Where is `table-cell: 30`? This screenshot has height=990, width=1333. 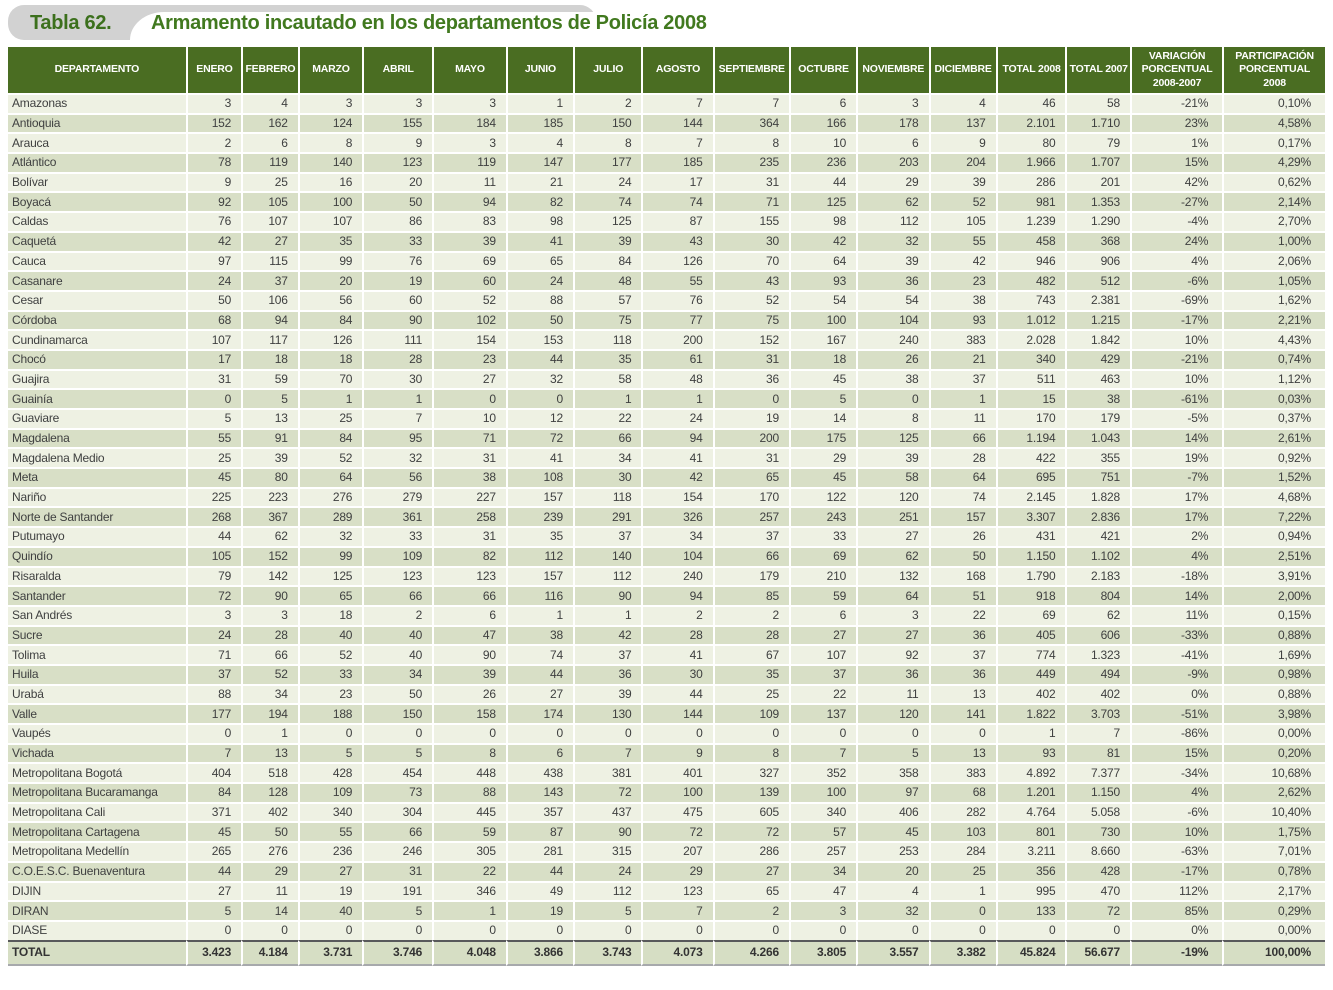 table-cell: 30 is located at coordinates (677, 673).